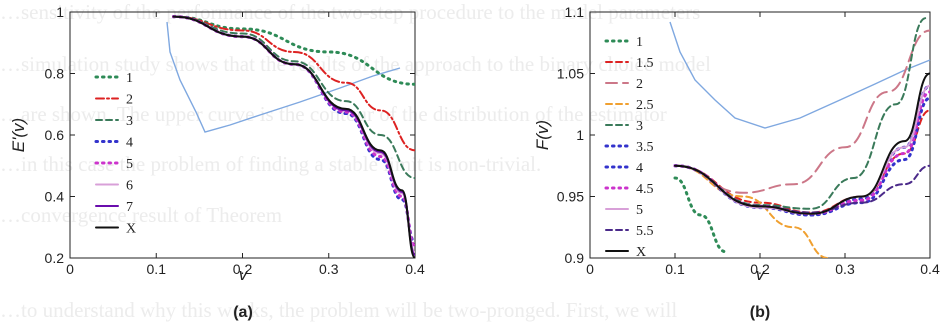 This screenshot has height=327, width=945. I want to click on y-tick-label: 0.4, so click(55, 197).